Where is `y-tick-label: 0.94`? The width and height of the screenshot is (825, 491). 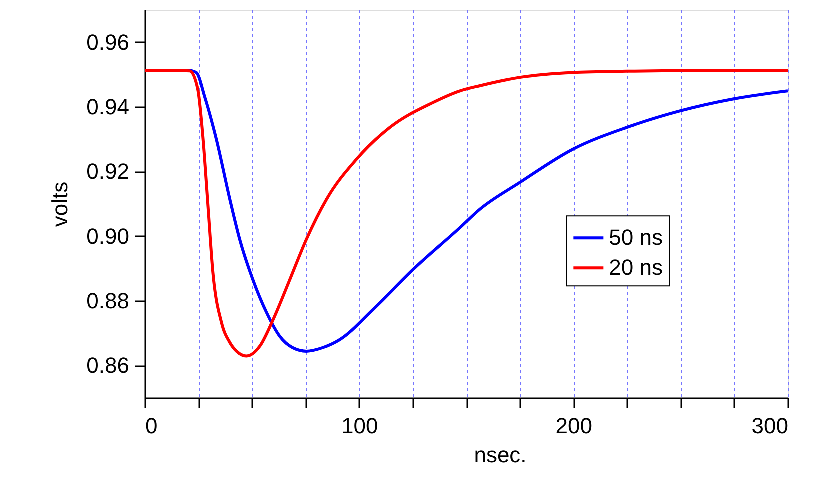
y-tick-label: 0.94 is located at coordinates (108, 107).